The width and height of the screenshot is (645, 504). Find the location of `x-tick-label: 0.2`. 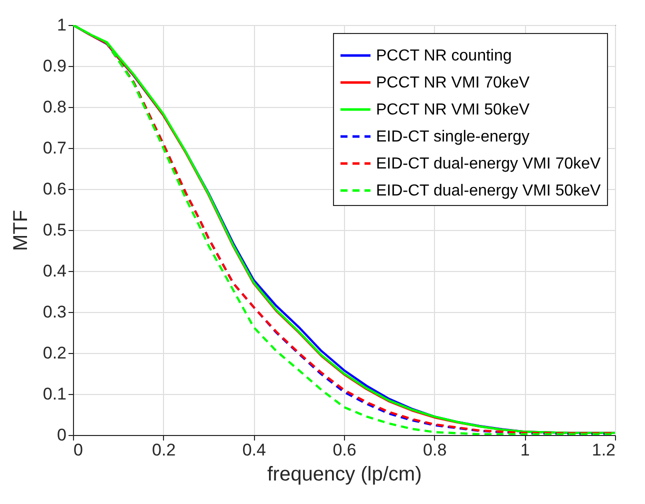

x-tick-label: 0.2 is located at coordinates (164, 450).